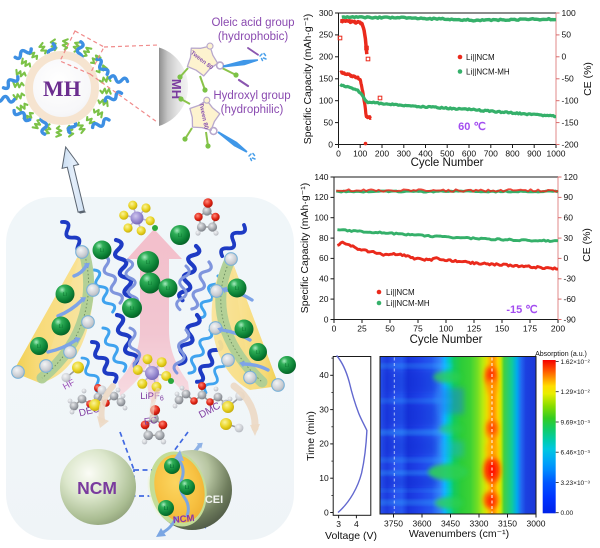  Describe the element at coordinates (536, 524) in the screenshot. I see `svg-text: 3000` at that location.